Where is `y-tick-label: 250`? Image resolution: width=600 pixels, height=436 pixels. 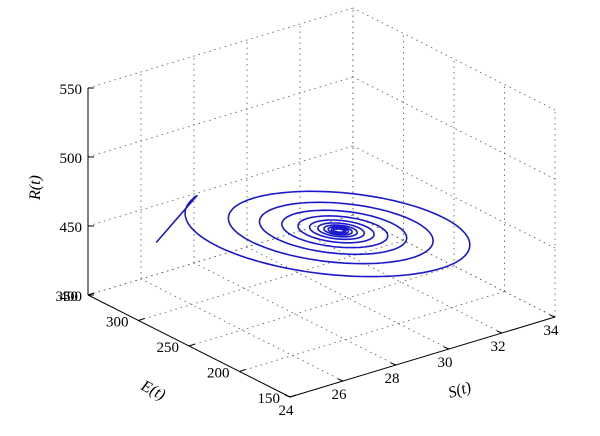
y-tick-label: 250 is located at coordinates (168, 348).